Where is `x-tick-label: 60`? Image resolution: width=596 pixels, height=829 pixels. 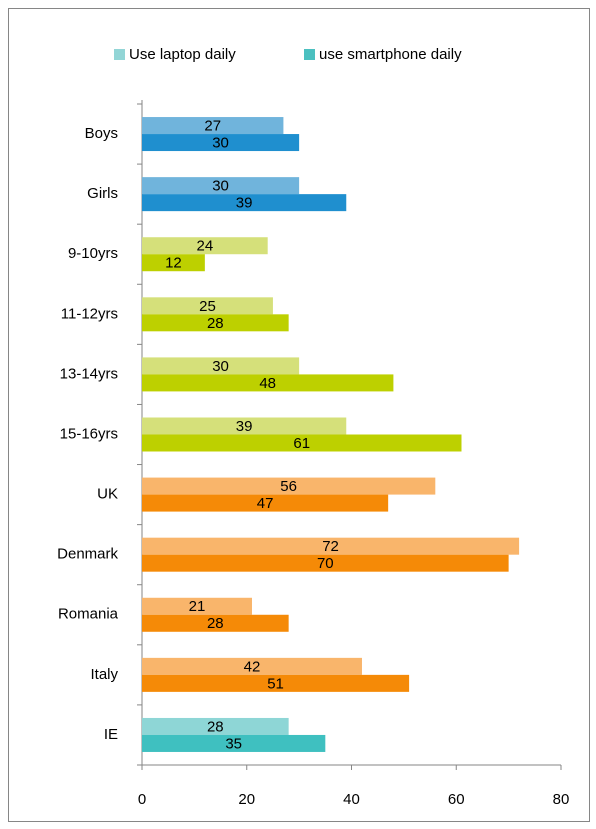
x-tick-label: 60 is located at coordinates (456, 799).